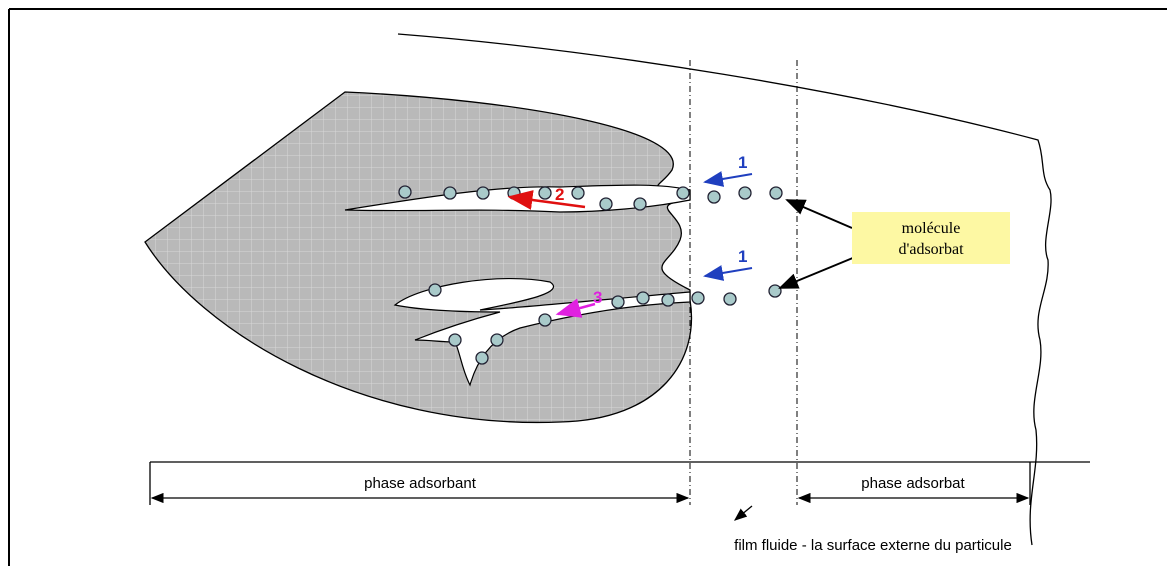 Image resolution: width=1167 pixels, height=566 pixels. I want to click on arrow-label: 2, so click(559, 194).